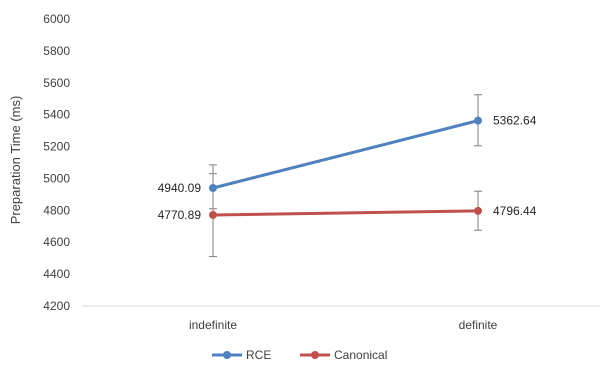  I want to click on data-label: 4770.89, so click(180, 215).